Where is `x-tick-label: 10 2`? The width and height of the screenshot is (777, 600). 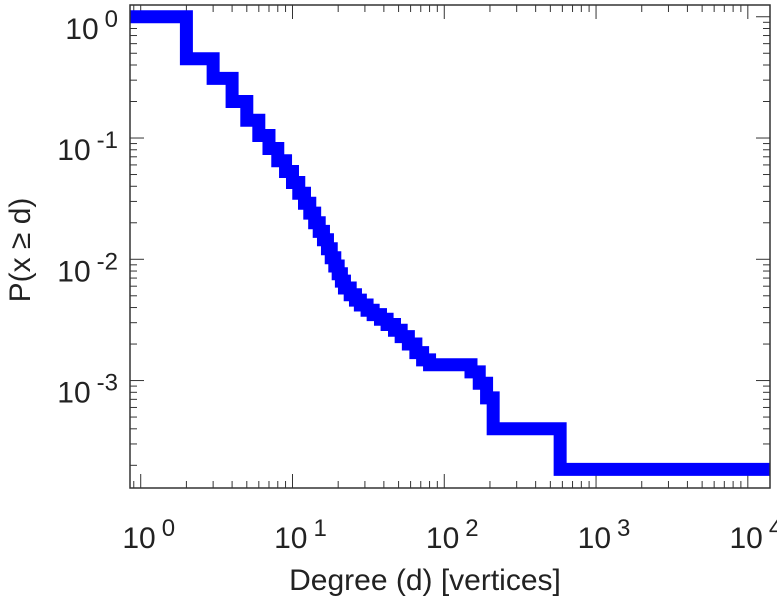
x-tick-label: 10 2 is located at coordinates (452, 535).